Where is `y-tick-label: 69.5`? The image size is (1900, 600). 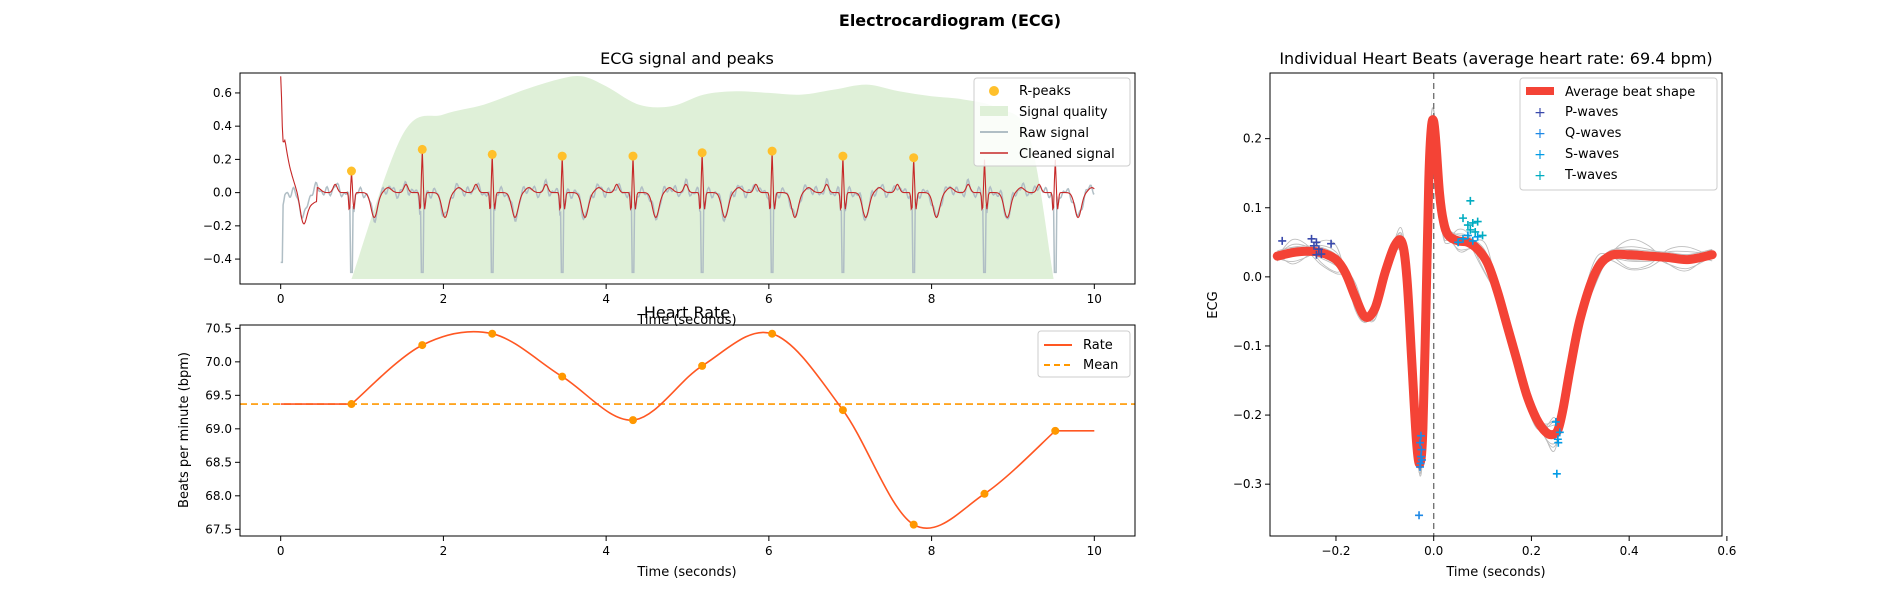
y-tick-label: 69.5 is located at coordinates (218, 395).